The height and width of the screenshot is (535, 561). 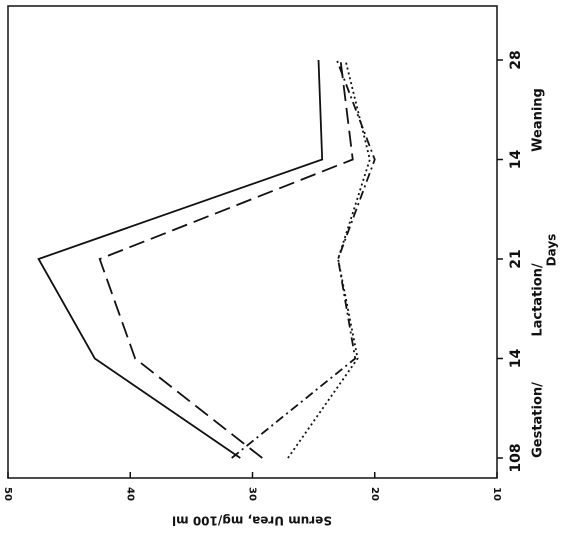 I want to click on category-axis-label: Days, so click(x=552, y=250).